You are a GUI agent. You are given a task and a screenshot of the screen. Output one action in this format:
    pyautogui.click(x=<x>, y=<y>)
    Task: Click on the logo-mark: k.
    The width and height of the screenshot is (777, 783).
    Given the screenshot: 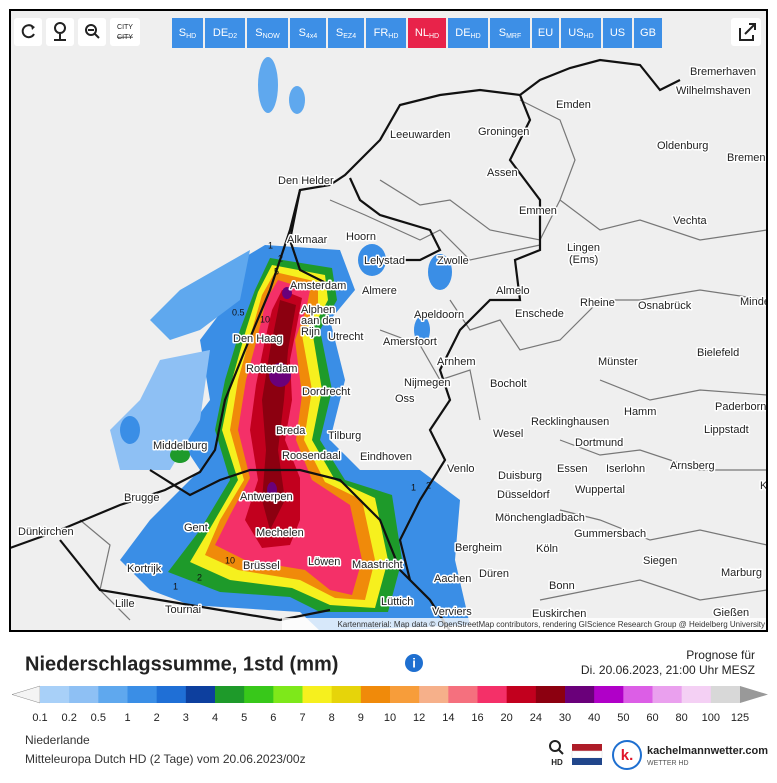 What is the action you would take?
    pyautogui.click(x=627, y=755)
    